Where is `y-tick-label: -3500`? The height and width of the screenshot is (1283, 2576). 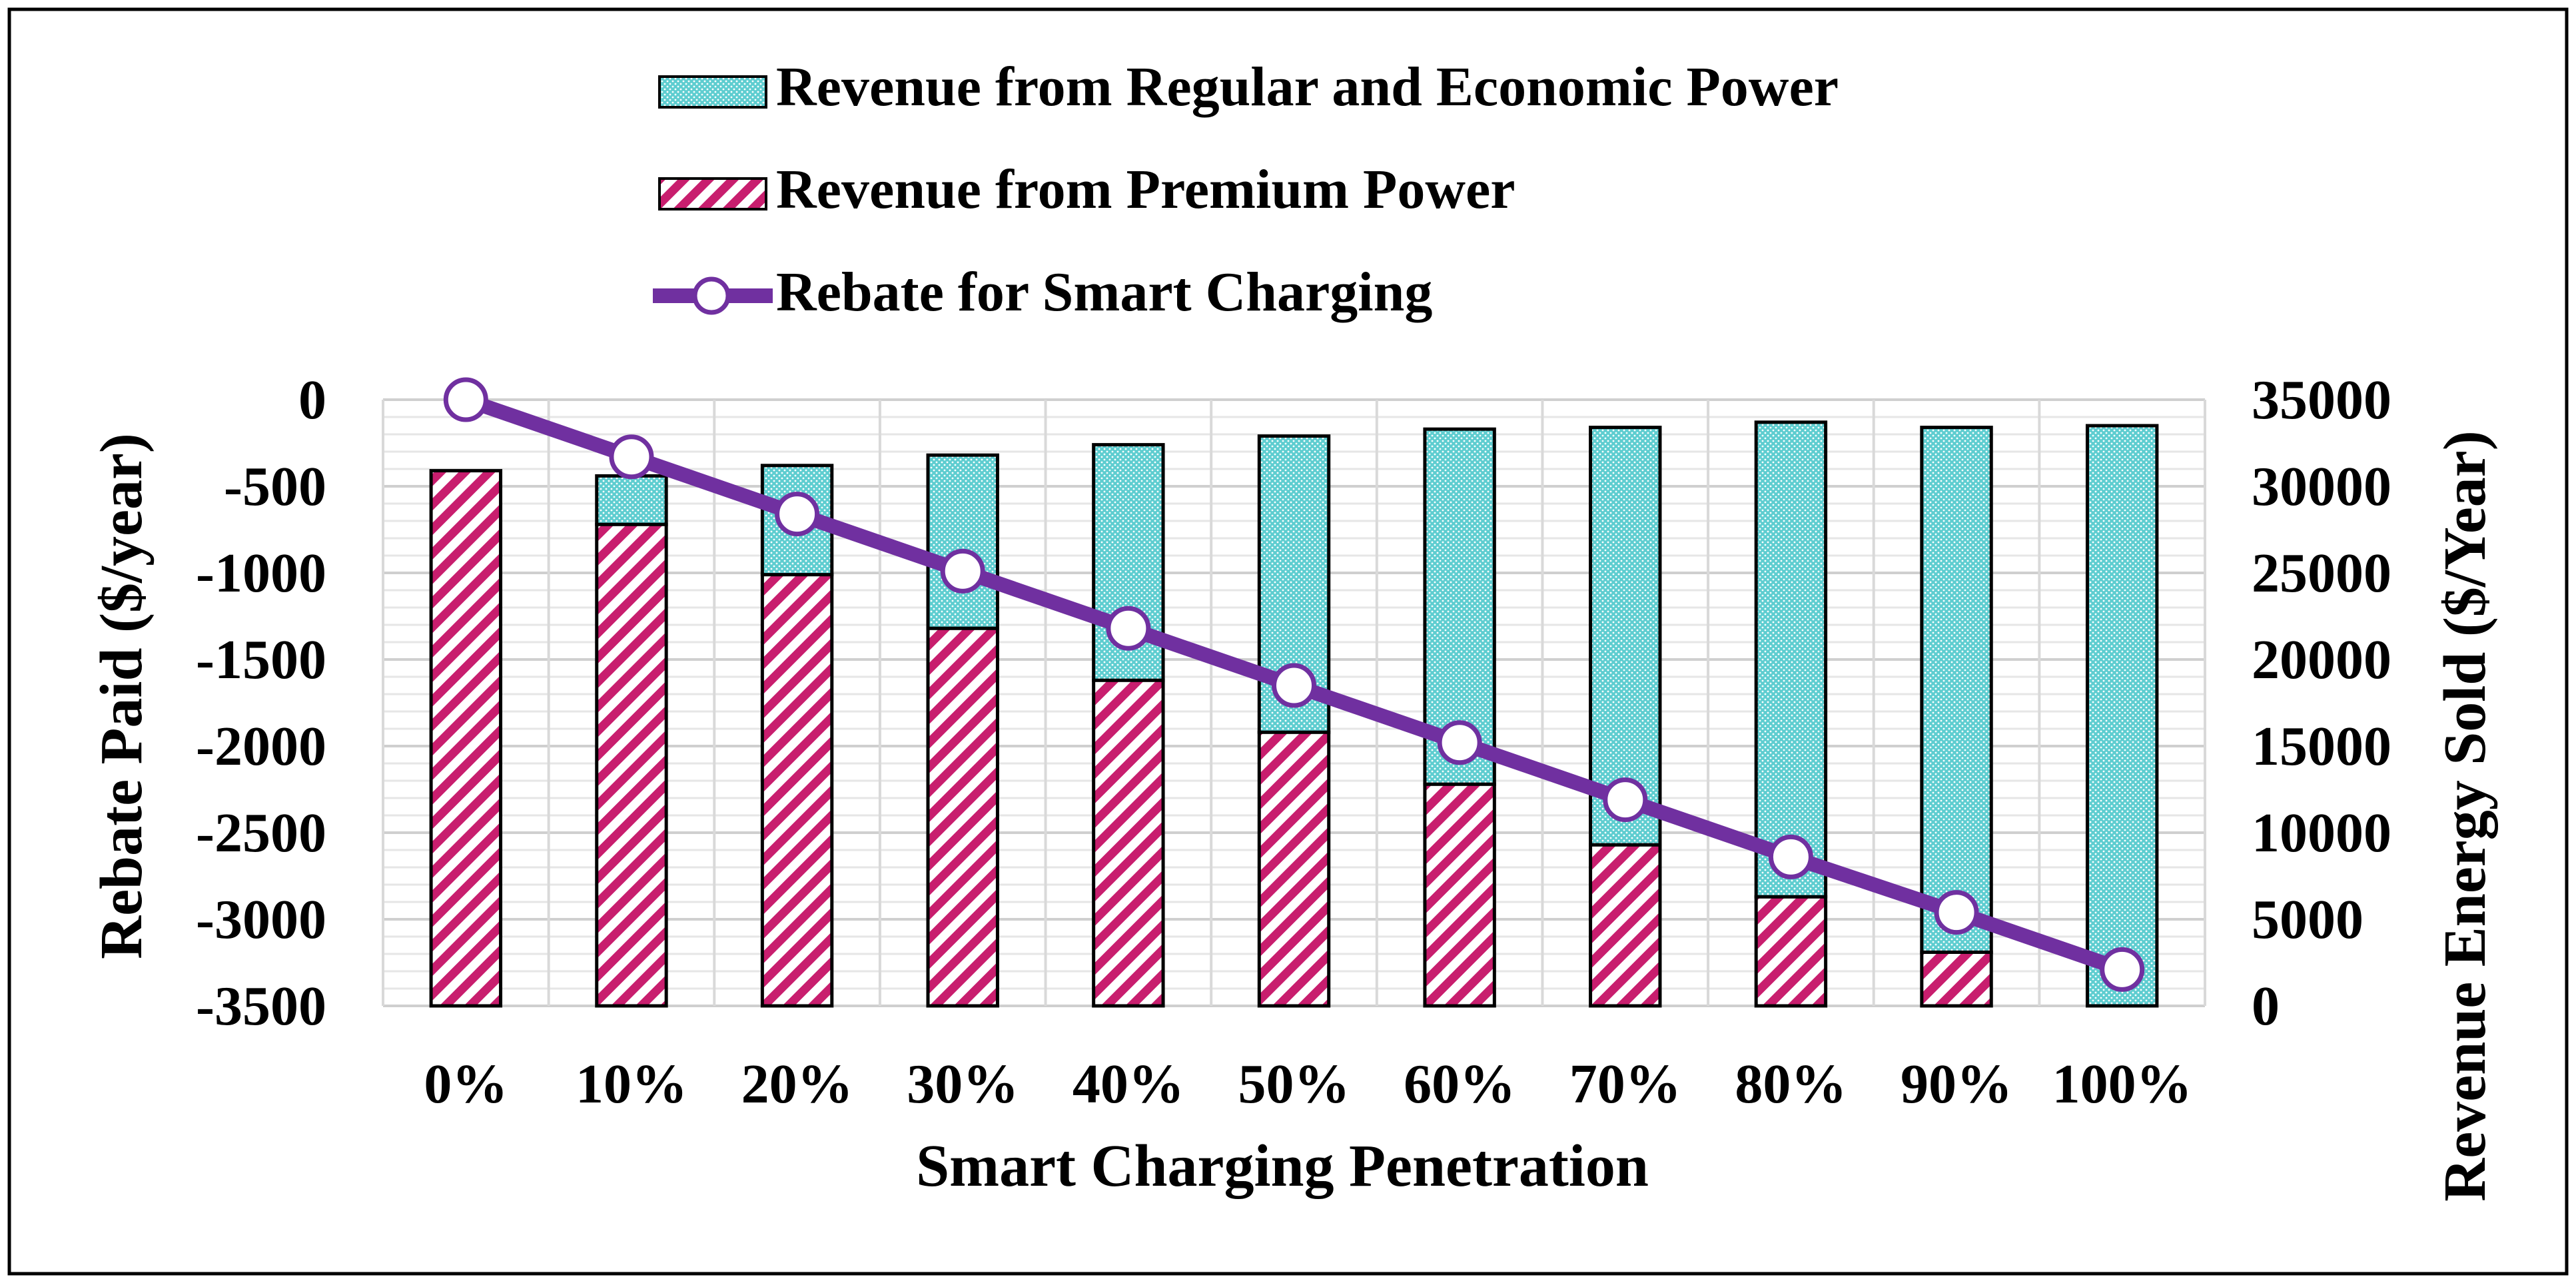 y-tick-label: -3500 is located at coordinates (261, 1006).